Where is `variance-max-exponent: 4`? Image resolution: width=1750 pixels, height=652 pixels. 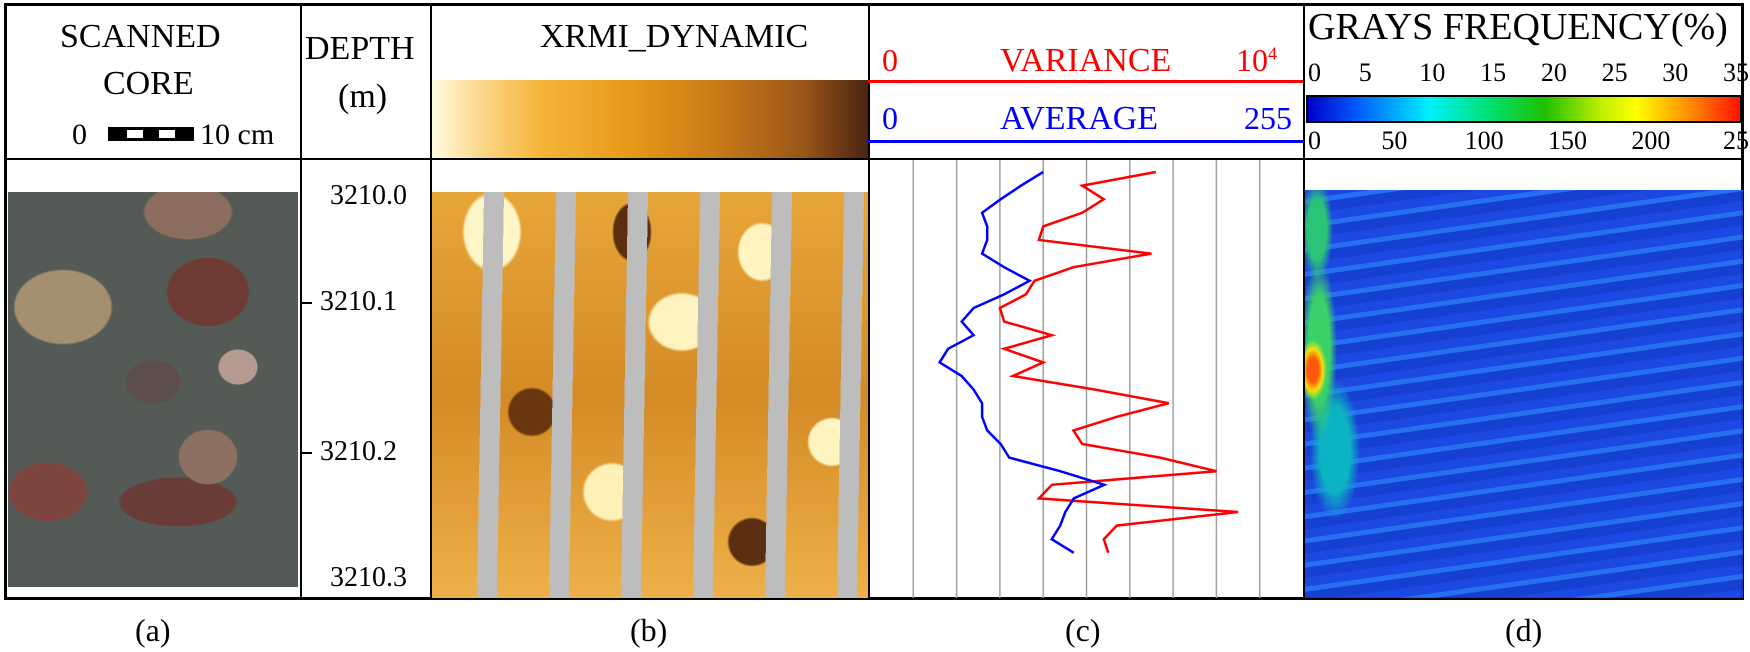
variance-max-exponent: 4 is located at coordinates (1272, 53).